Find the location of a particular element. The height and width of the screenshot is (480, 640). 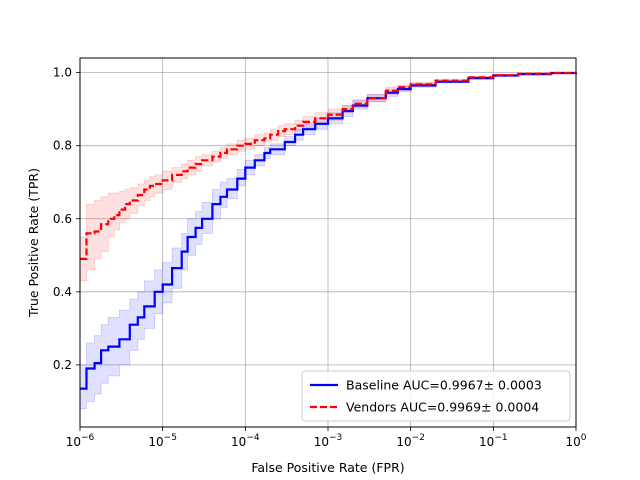

x-tick-label: 10⁰ is located at coordinates (575, 441).